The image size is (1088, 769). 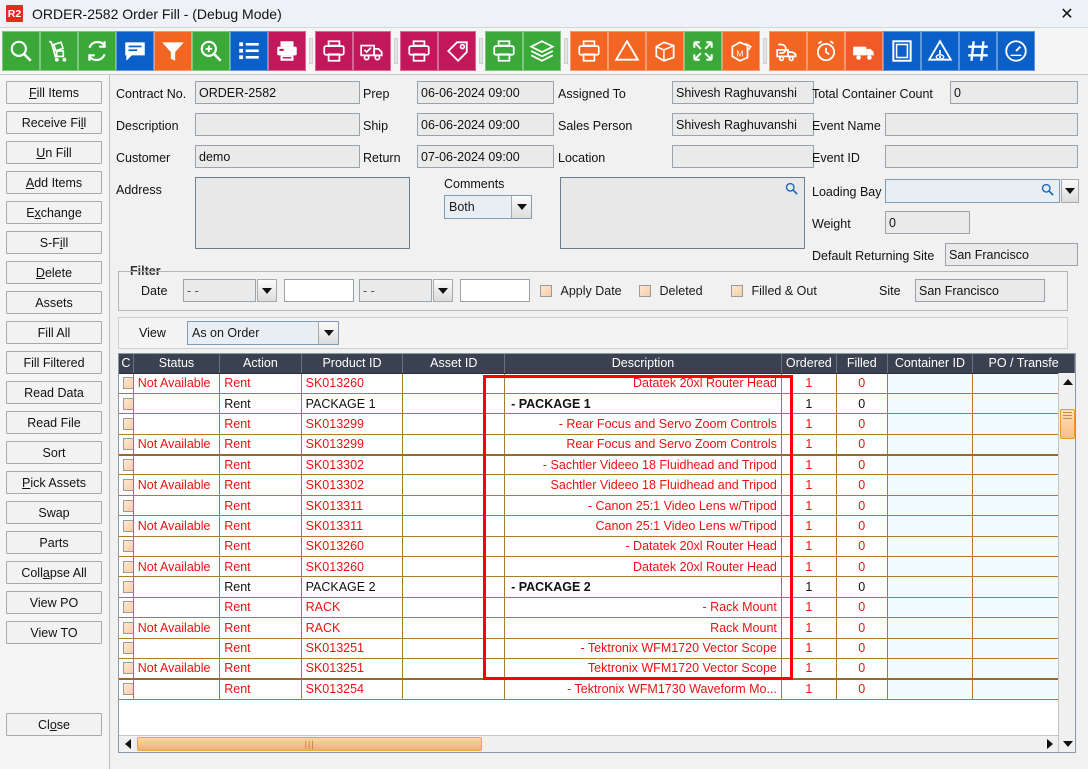 I want to click on prep-input: 06-06-2024 09:00, so click(x=485, y=92).